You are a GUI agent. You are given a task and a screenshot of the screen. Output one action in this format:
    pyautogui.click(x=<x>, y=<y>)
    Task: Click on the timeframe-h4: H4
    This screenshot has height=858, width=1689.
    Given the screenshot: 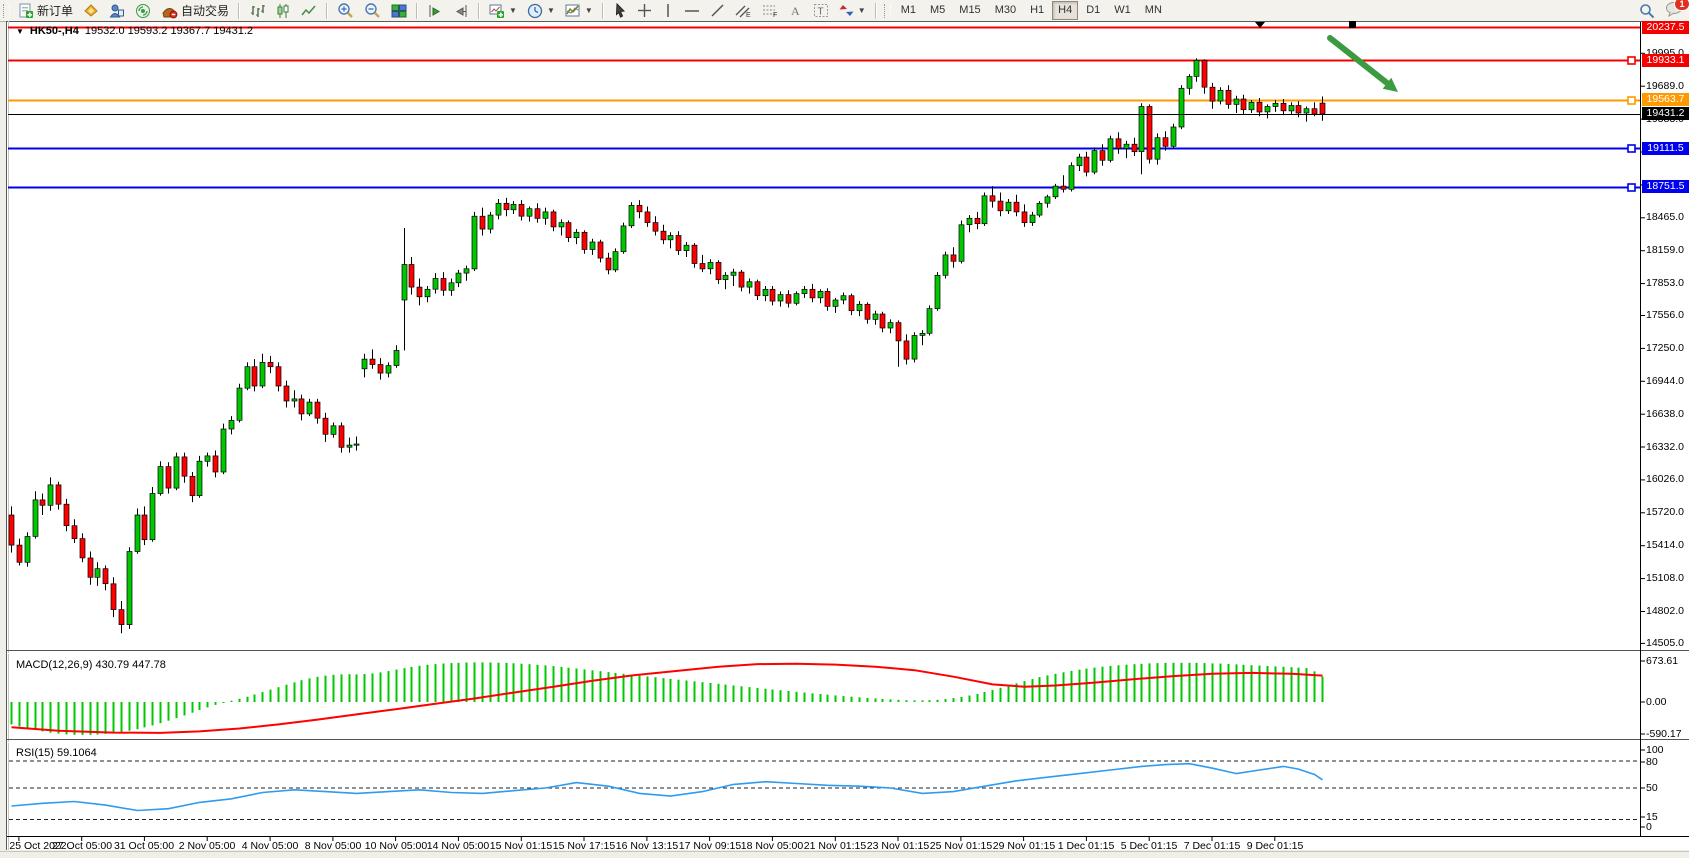 What is the action you would take?
    pyautogui.click(x=1065, y=10)
    